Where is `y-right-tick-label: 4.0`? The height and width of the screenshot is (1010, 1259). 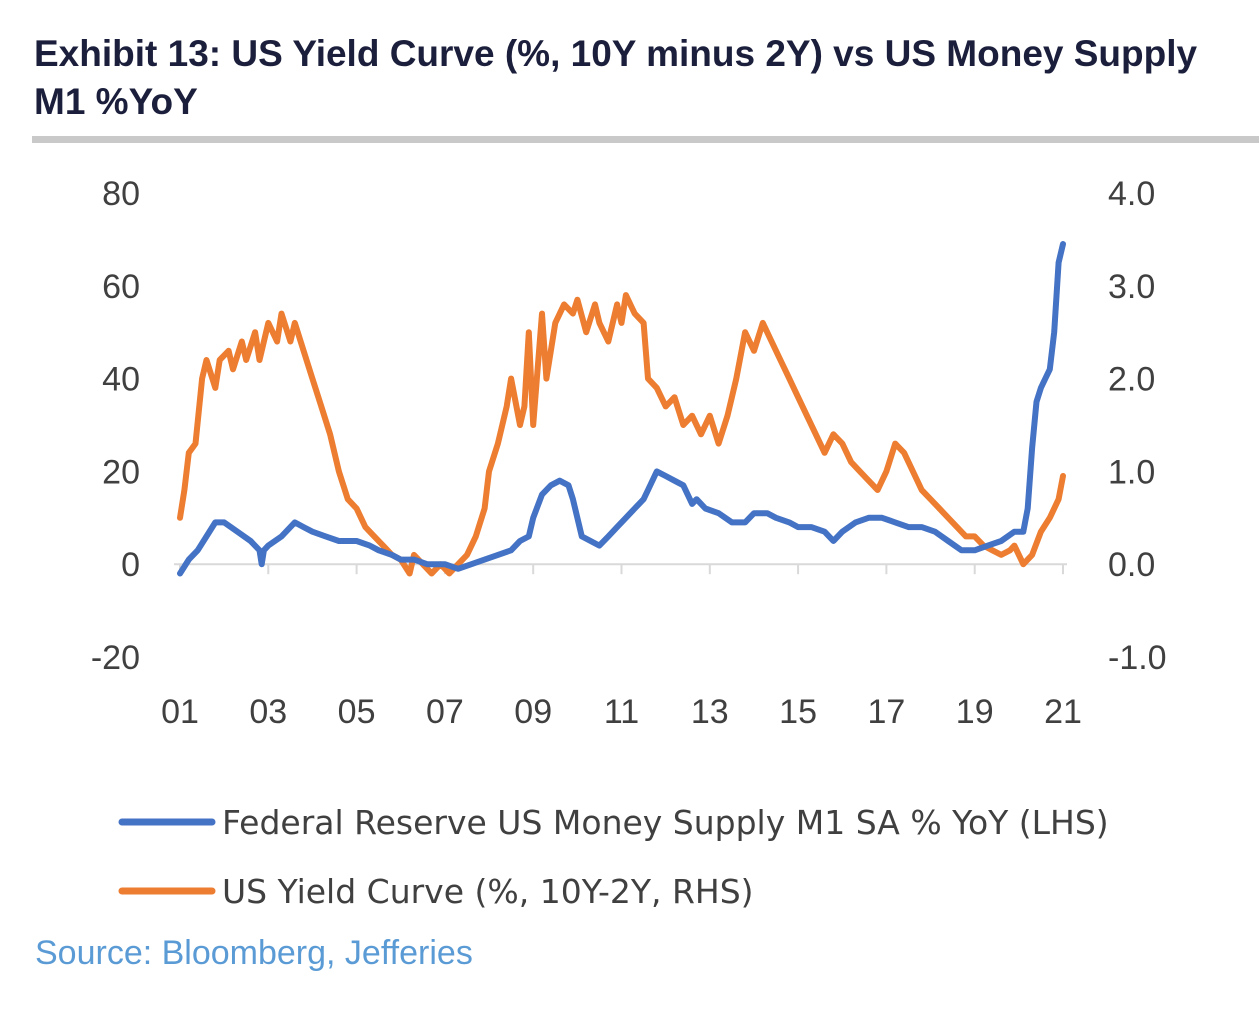
y-right-tick-label: 4.0 is located at coordinates (1131, 194).